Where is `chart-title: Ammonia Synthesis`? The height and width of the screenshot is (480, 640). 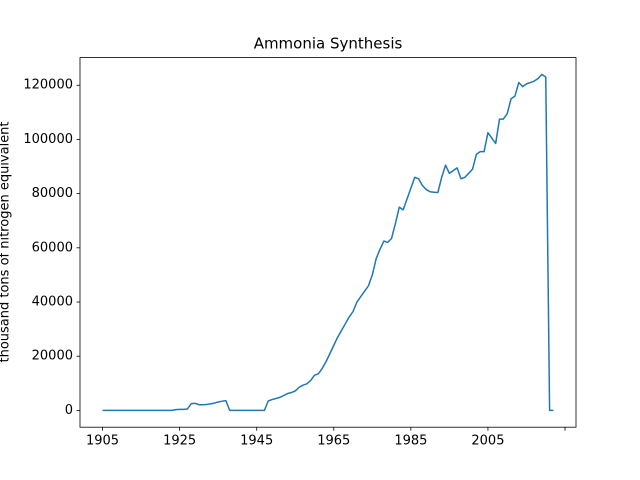
chart-title: Ammonia Synthesis is located at coordinates (328, 44).